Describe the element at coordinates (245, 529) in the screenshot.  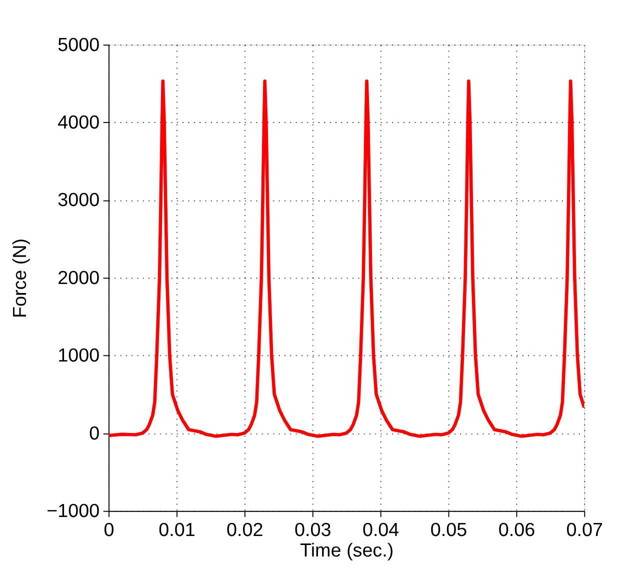
I see `x-tick-label: 0.02` at that location.